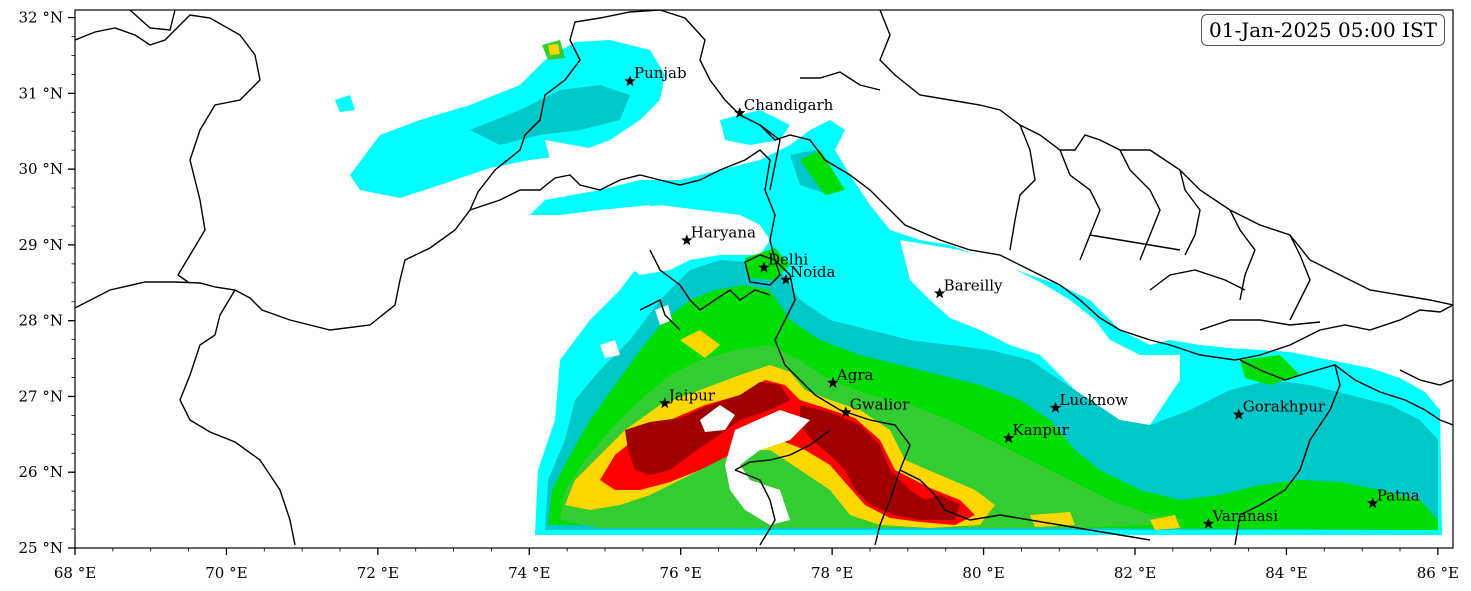  Describe the element at coordinates (41, 321) in the screenshot. I see `y-tick-label: 28 °N` at that location.